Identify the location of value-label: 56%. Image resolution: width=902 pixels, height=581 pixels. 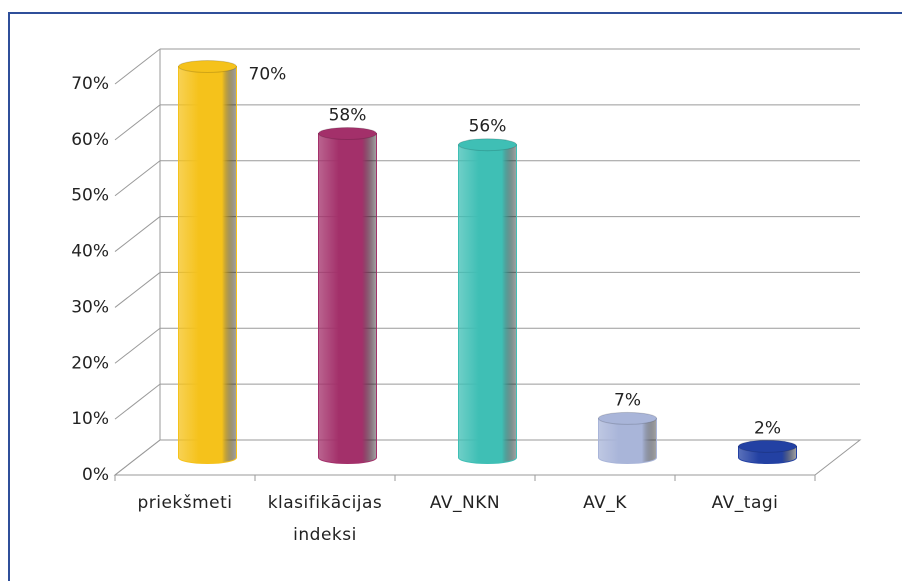
(488, 127).